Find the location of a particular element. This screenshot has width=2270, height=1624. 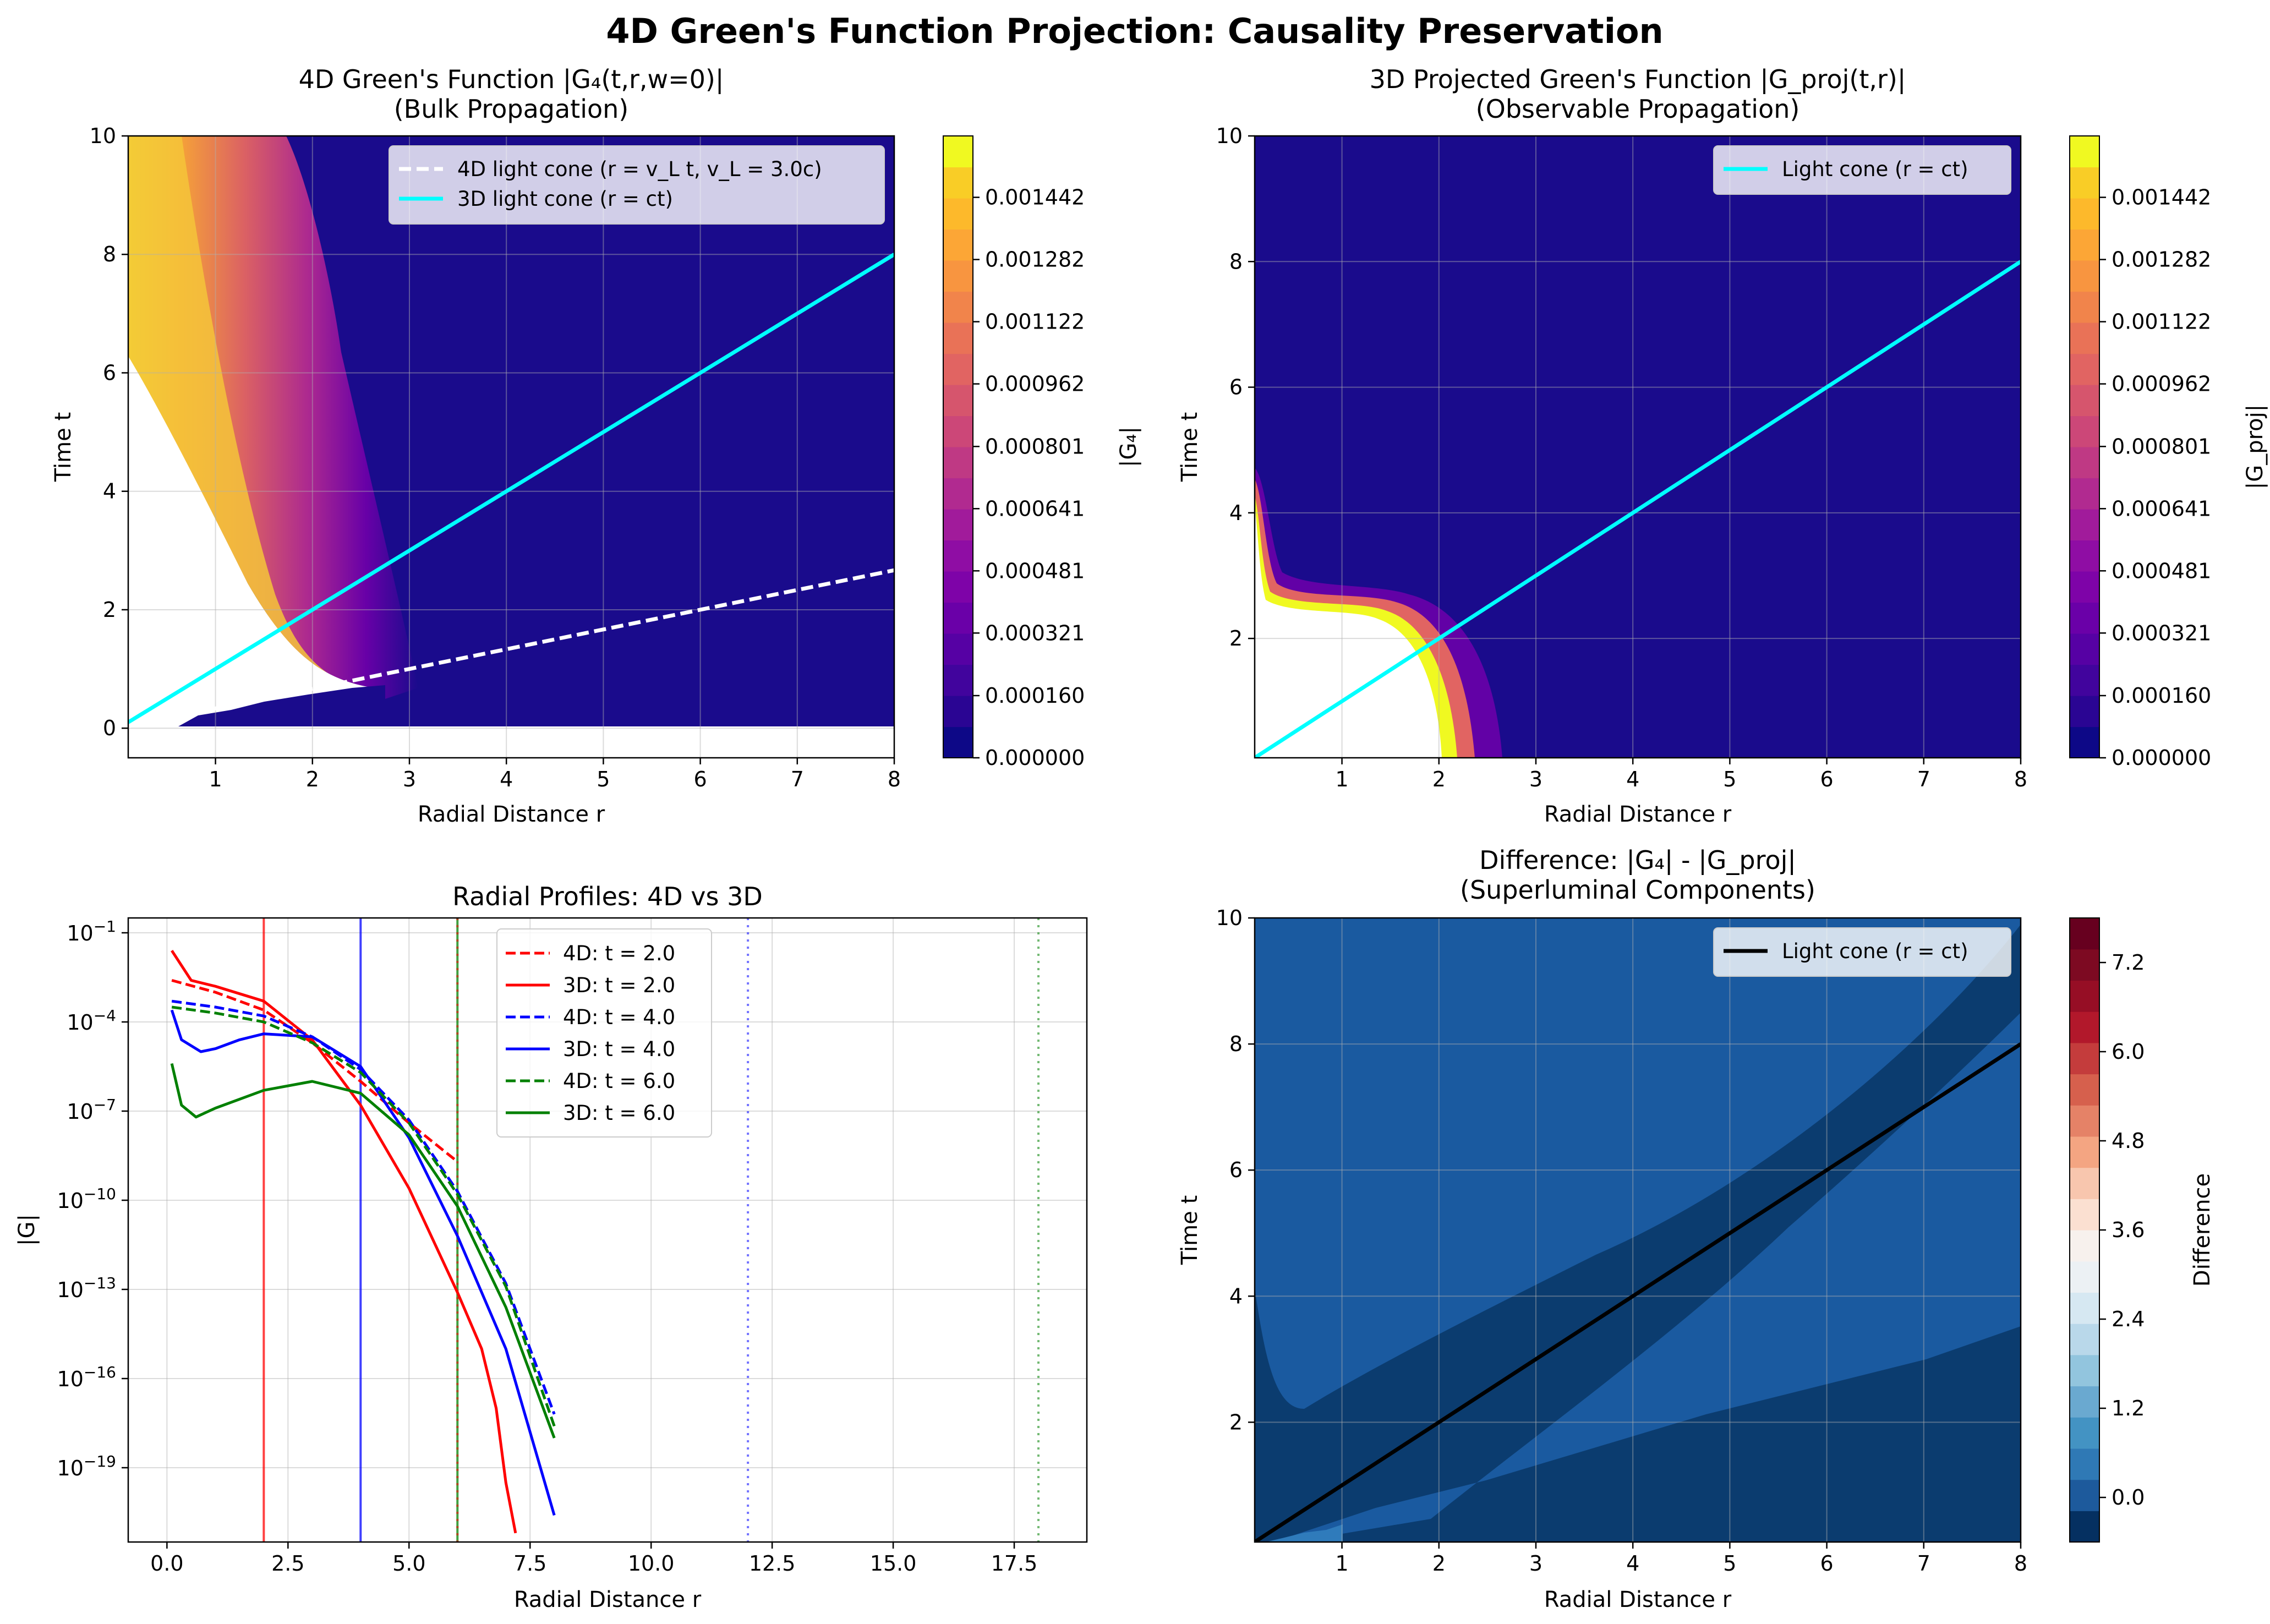

x-tick-label: 7.5 is located at coordinates (529, 1563).